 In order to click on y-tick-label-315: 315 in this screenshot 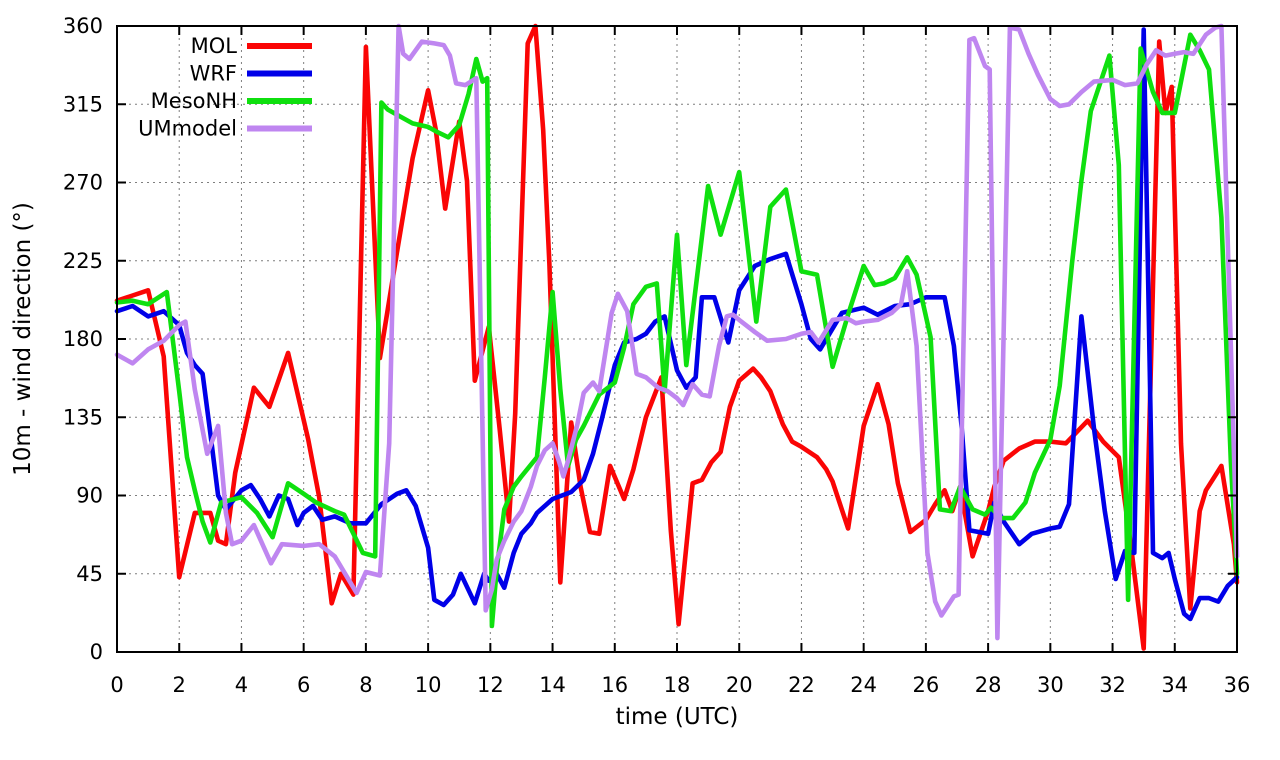, I will do `click(83, 104)`.